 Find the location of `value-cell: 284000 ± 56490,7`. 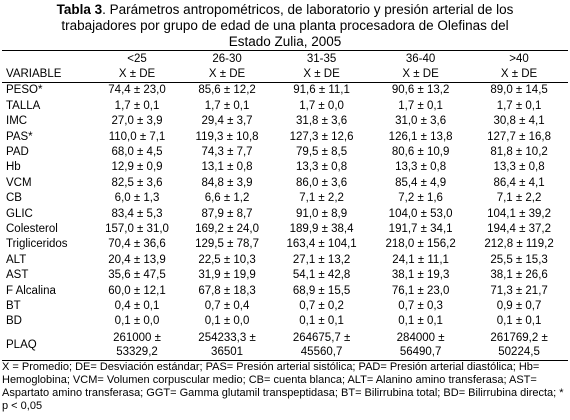

value-cell: 284000 ± 56490,7 is located at coordinates (421, 345).